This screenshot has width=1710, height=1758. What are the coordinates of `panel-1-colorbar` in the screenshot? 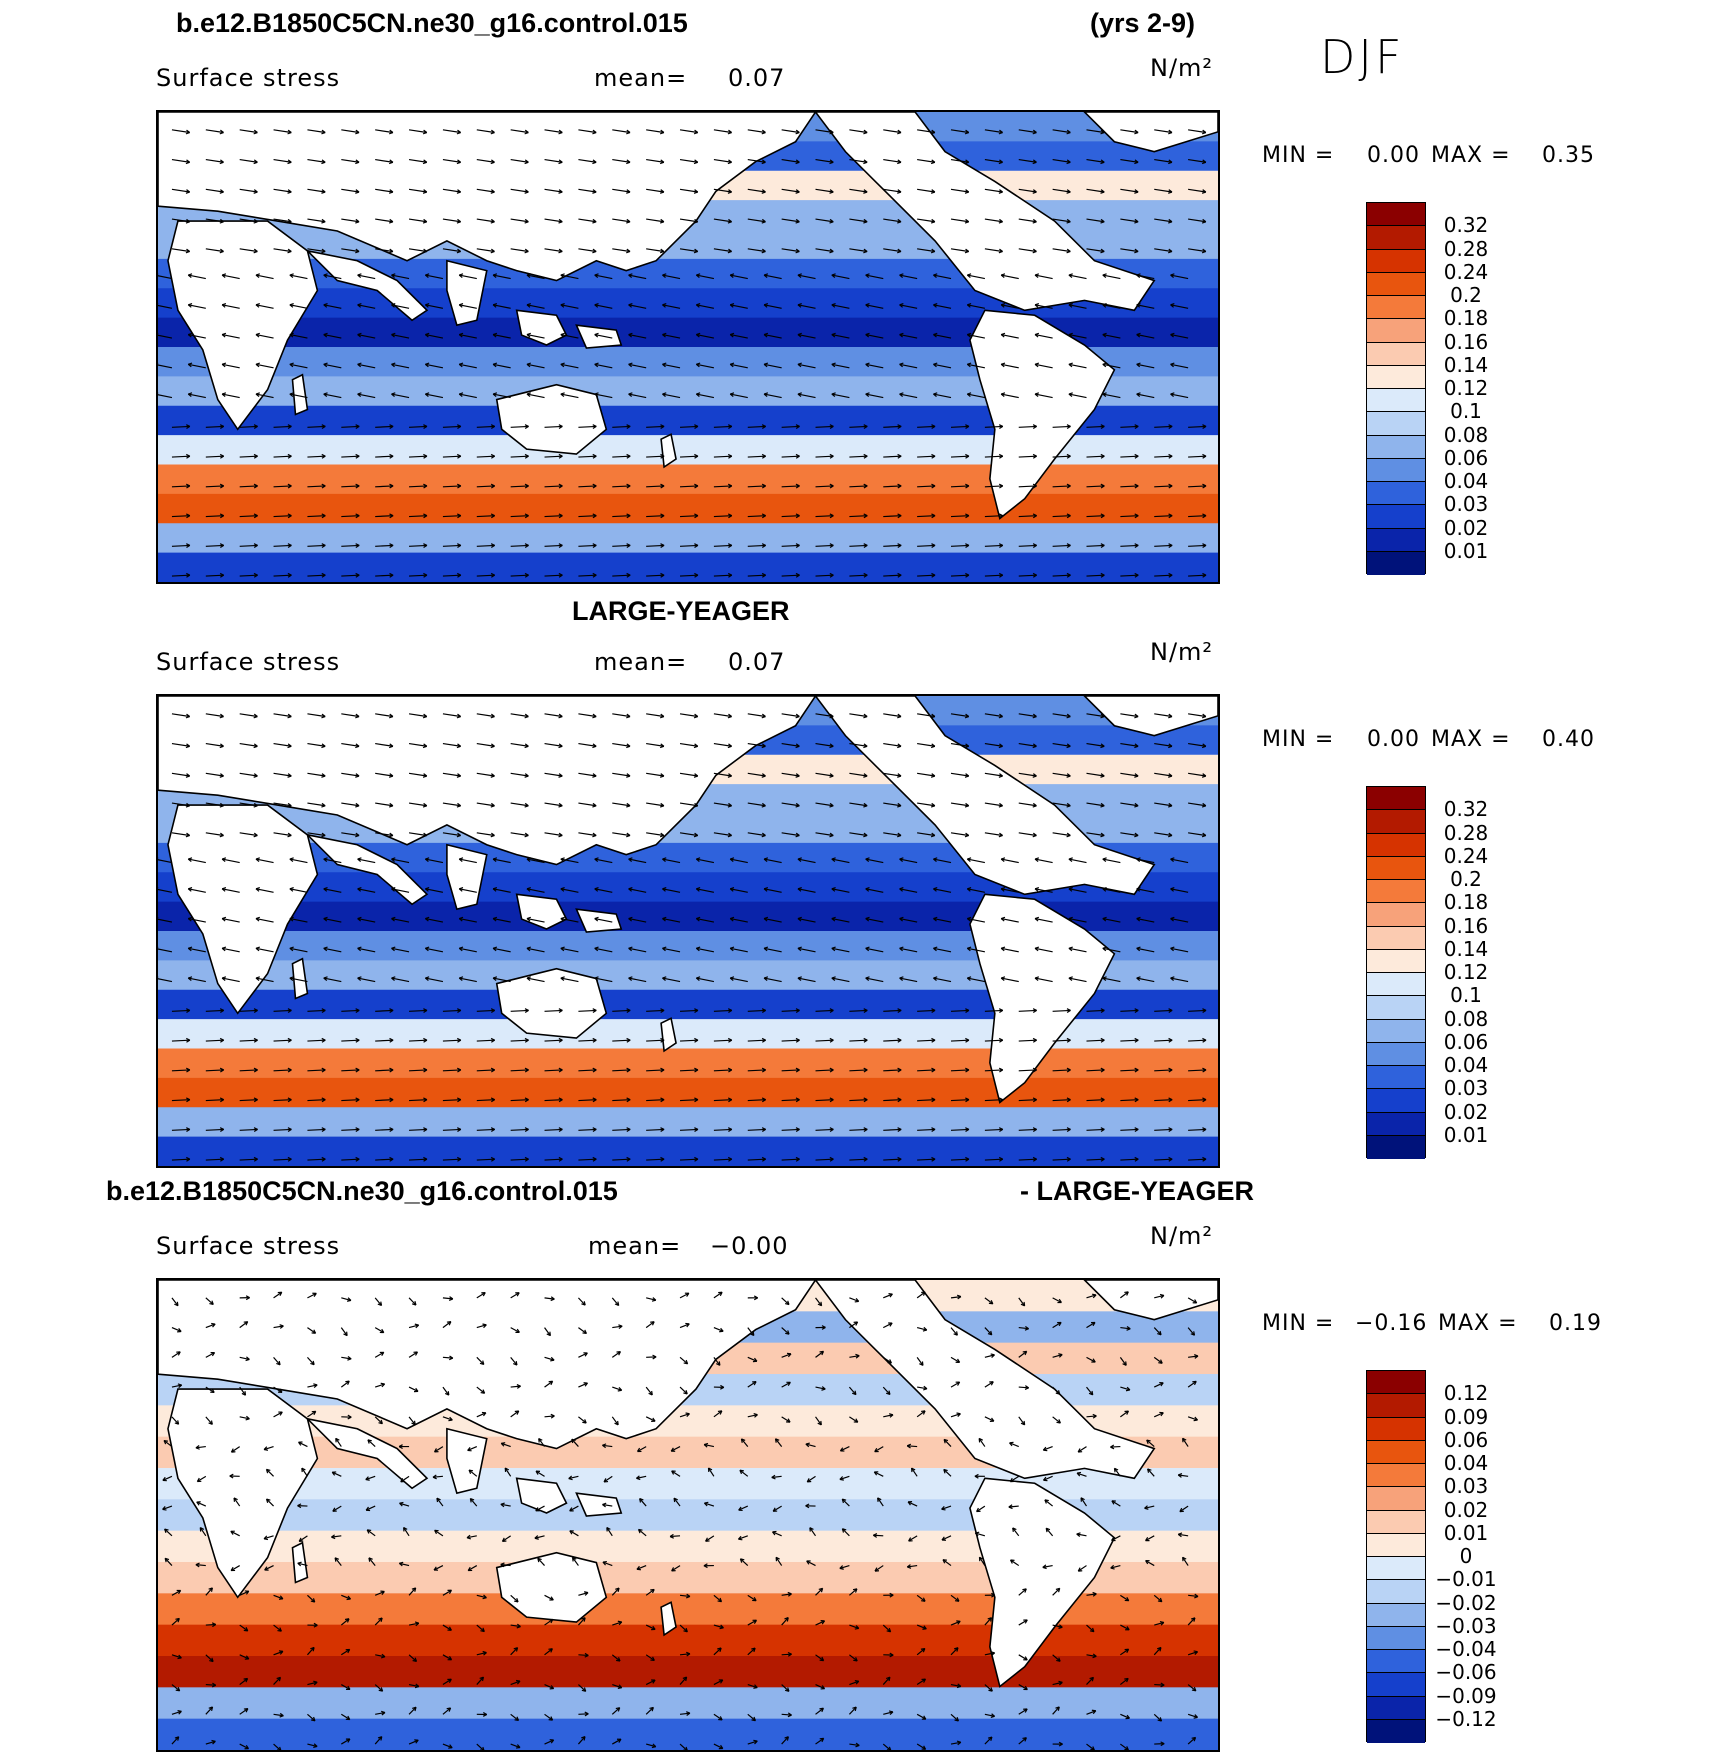 It's located at (1396, 388).